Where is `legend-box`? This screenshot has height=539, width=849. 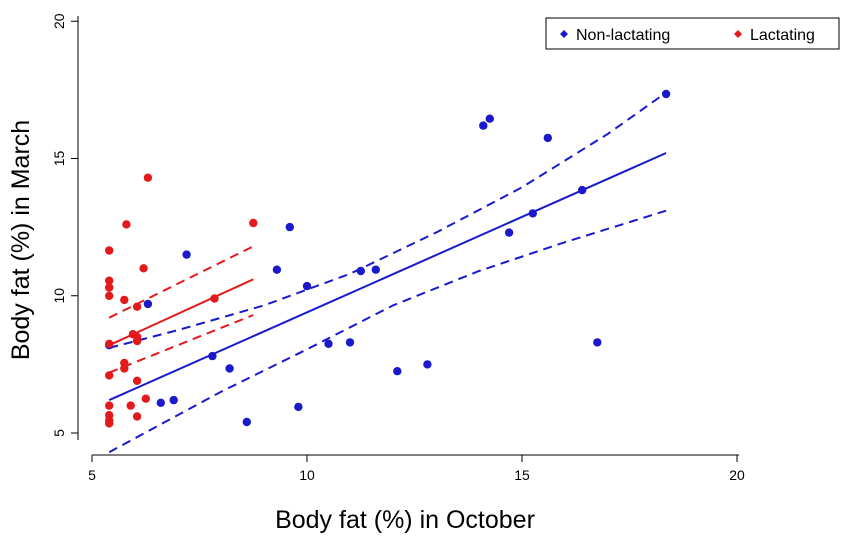 legend-box is located at coordinates (692, 33).